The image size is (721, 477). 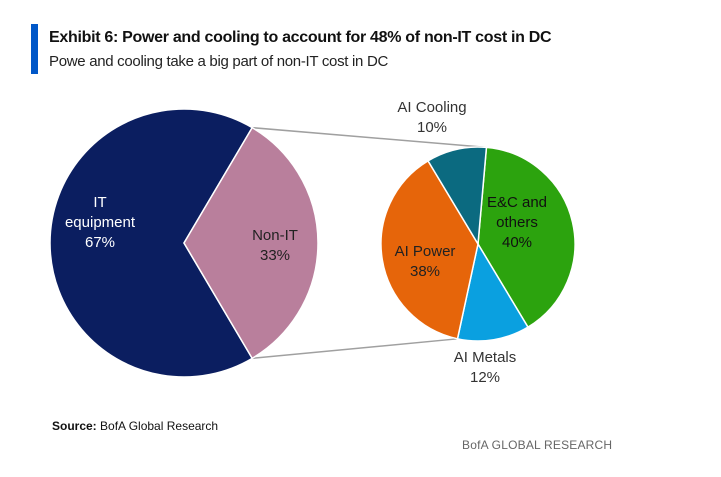 I want to click on pie-slice-non-it, so click(x=251, y=243).